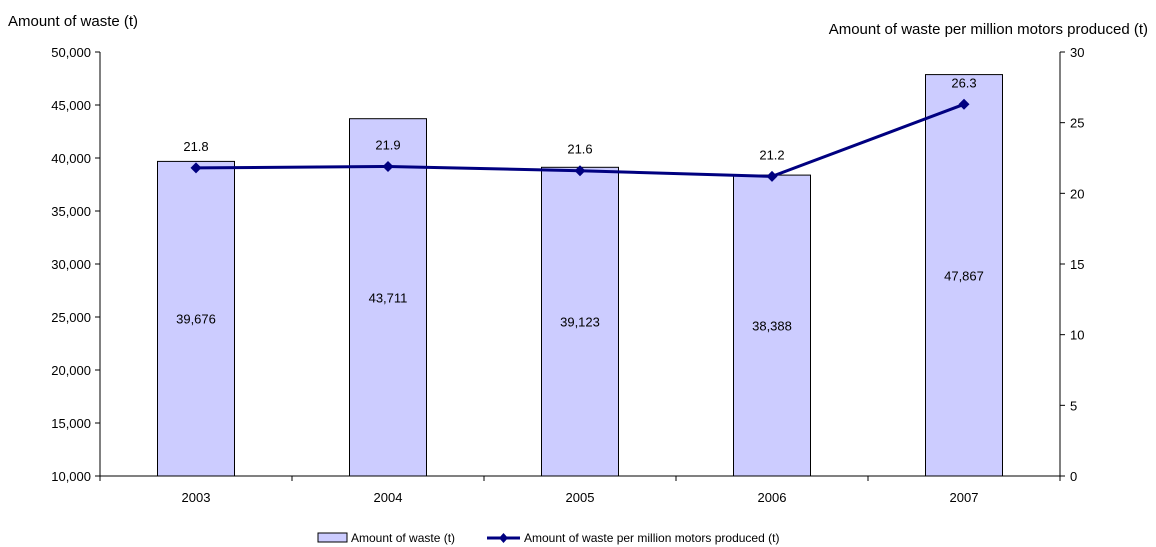 This screenshot has height=547, width=1156. What do you see at coordinates (963, 82) in the screenshot?
I see `line-value-label-2007: 26.3` at bounding box center [963, 82].